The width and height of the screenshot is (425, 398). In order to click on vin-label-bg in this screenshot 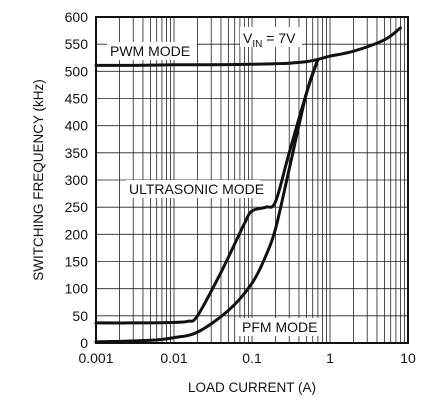, I will do `click(271, 37)`.